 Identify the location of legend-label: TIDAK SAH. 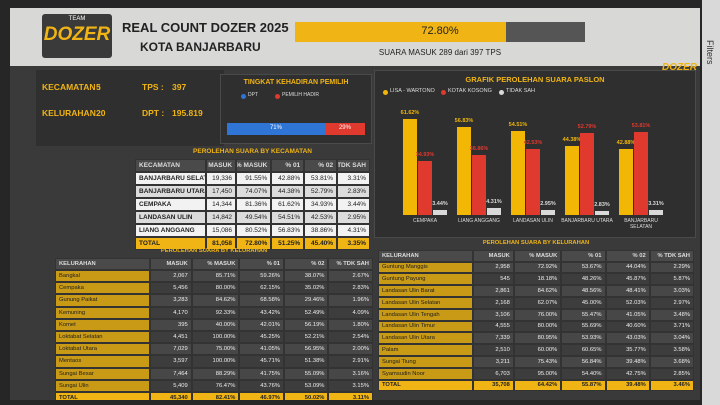
(521, 91).